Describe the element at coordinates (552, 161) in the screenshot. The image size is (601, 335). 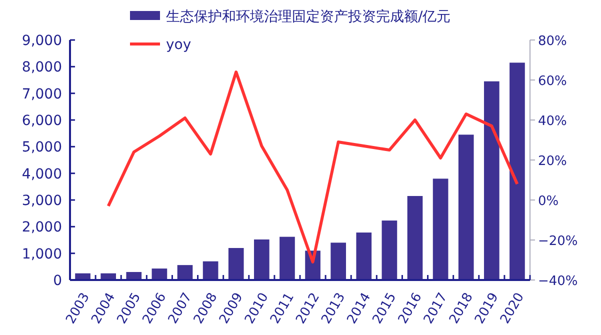
I see `y2-tick-label: 20%` at that location.